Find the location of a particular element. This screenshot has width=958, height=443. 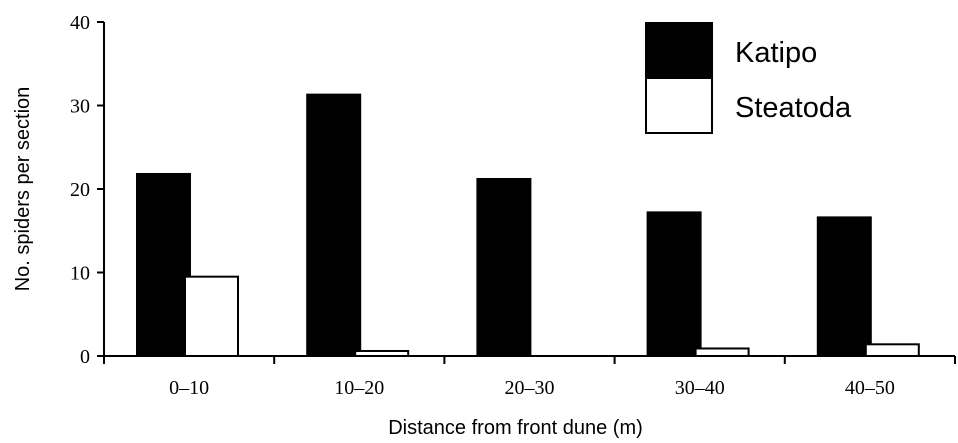

x-axis-ticks: 0–10 10–20 20–30 30–40 40–50 is located at coordinates (529, 377).